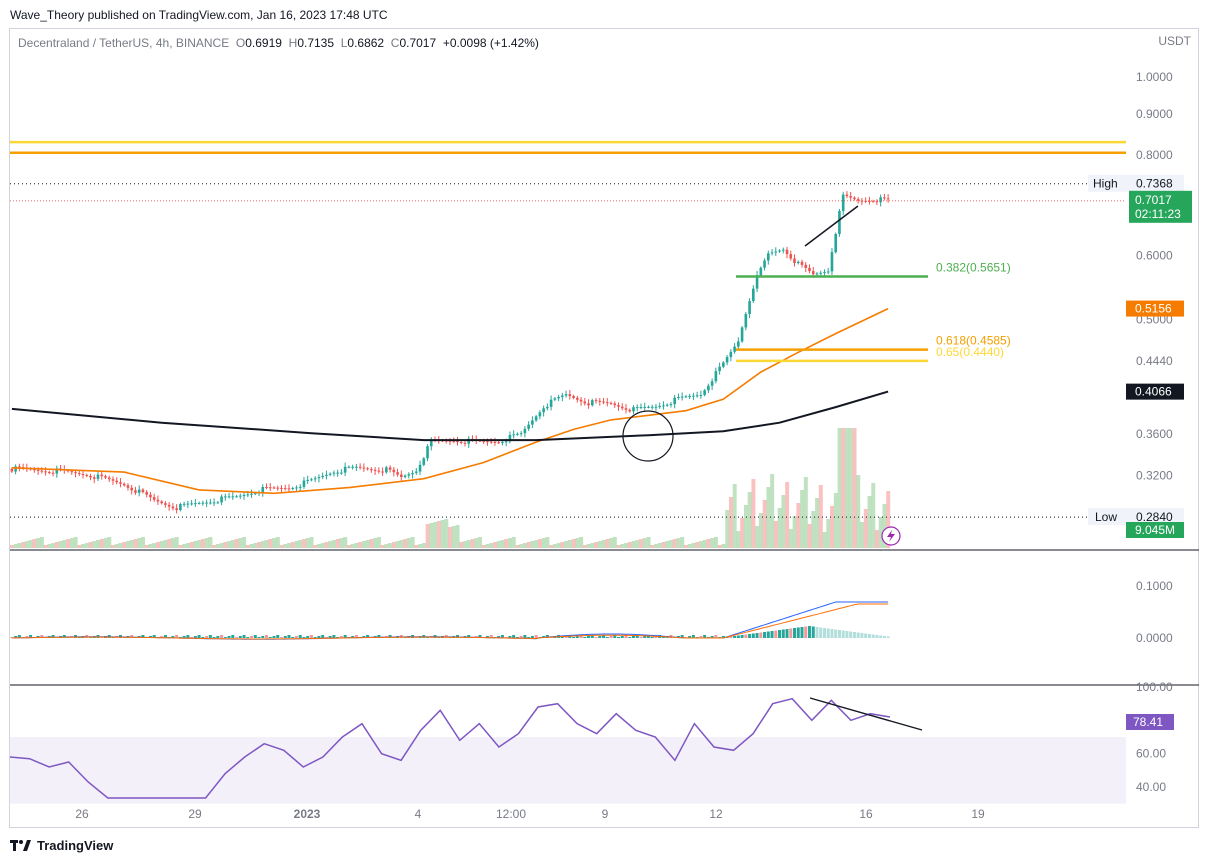  Describe the element at coordinates (293, 43) in the screenshot. I see `high-label: H` at that location.